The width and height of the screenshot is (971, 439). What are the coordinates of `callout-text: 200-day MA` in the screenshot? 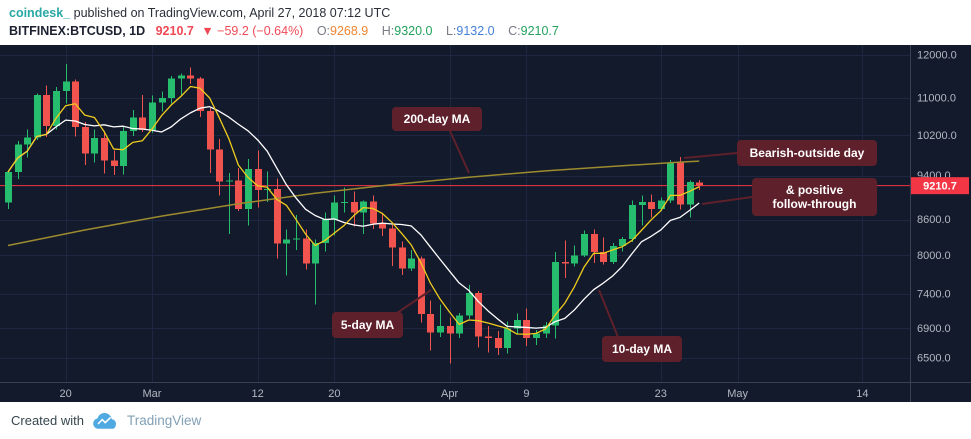 It's located at (437, 119).